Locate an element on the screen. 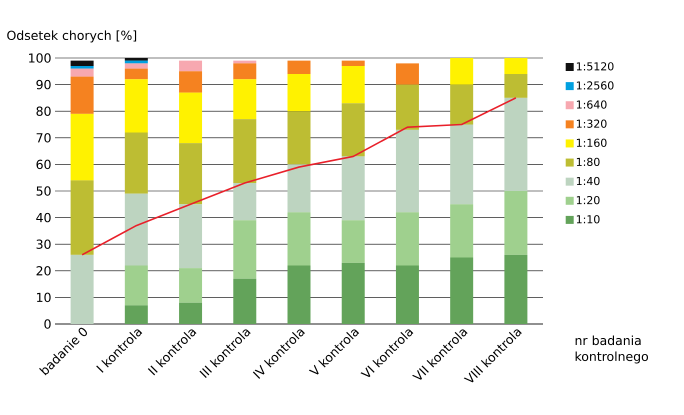  x-axis-title: nr badania kontrolnego is located at coordinates (612, 350).